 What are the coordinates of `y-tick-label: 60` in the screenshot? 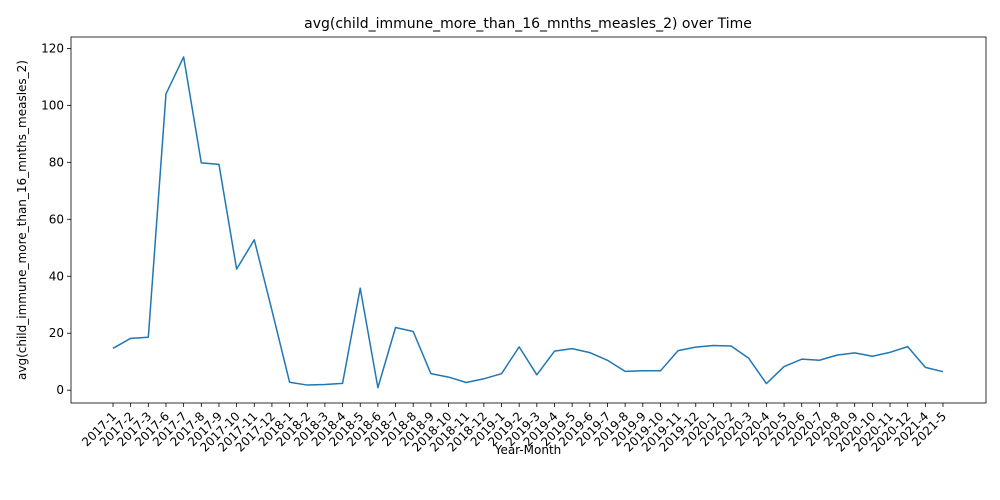 It's located at (56, 219).